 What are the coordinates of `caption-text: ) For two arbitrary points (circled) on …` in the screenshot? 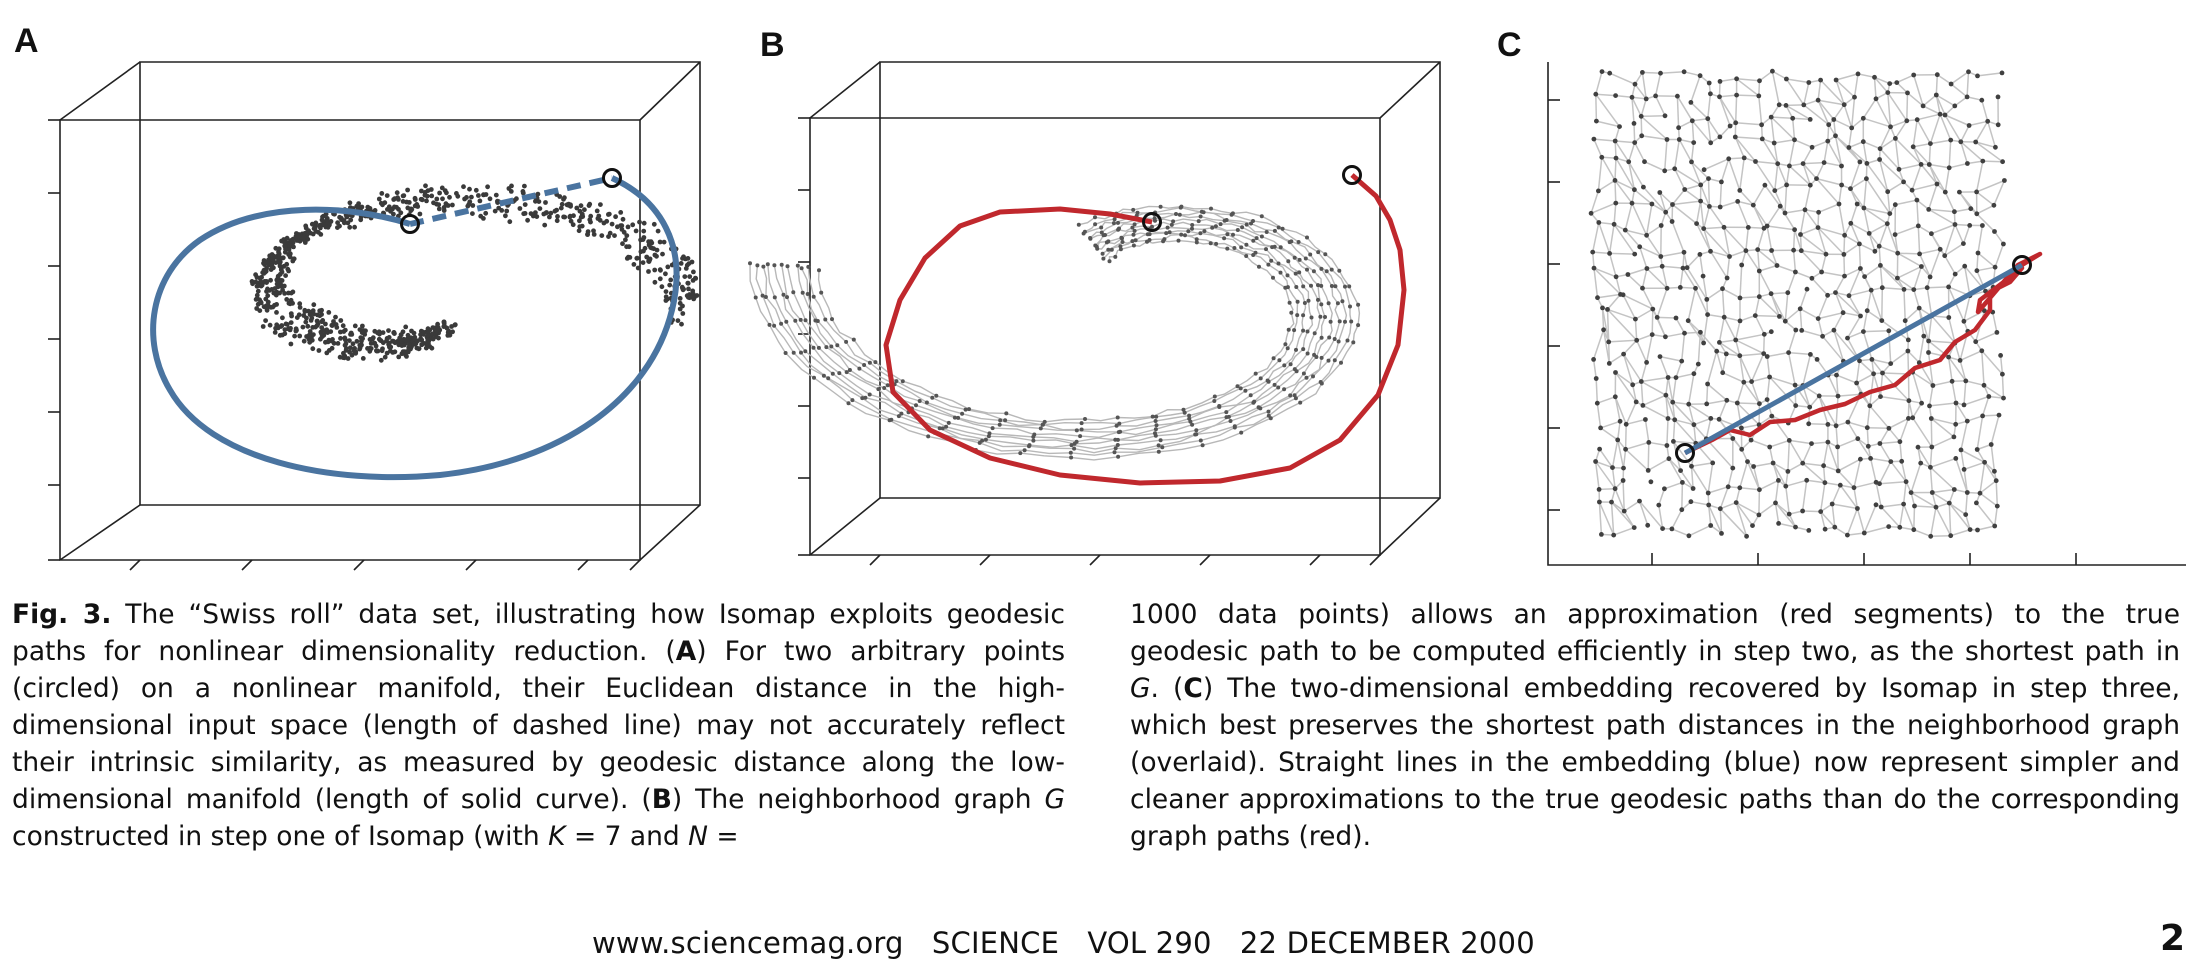 It's located at (539, 725).